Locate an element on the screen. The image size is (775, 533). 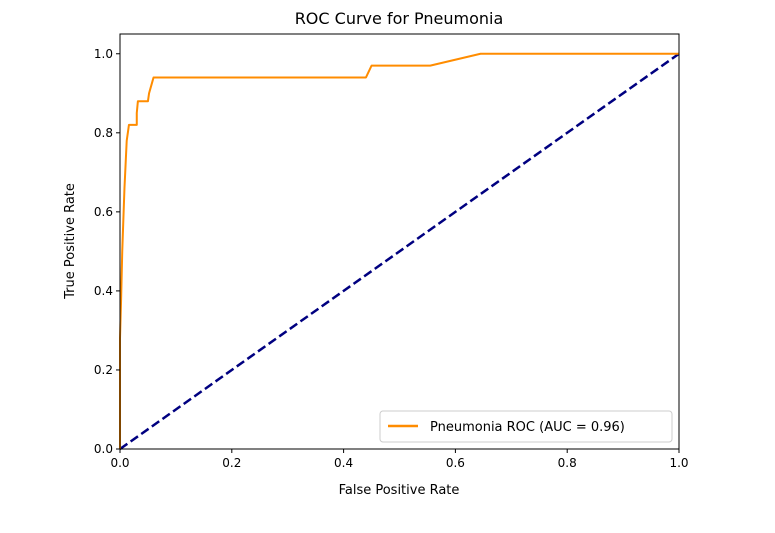
chart-title: ROC Curve for Pneumonia is located at coordinates (399, 18).